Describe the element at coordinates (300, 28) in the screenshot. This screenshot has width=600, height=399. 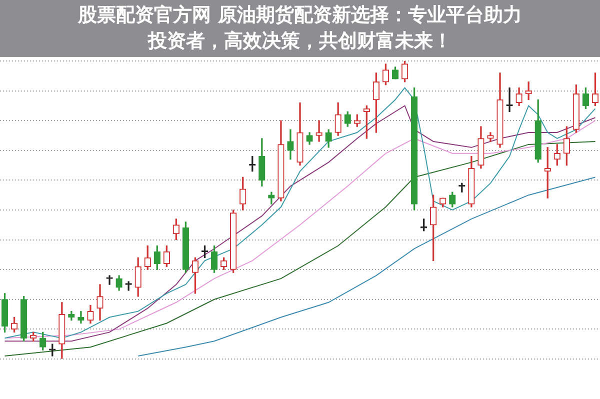
I see `chart-title: 股票配资官方网 原油期货配资新选择：专业平台助力投资者，高效决策，共创财富未来！` at that location.